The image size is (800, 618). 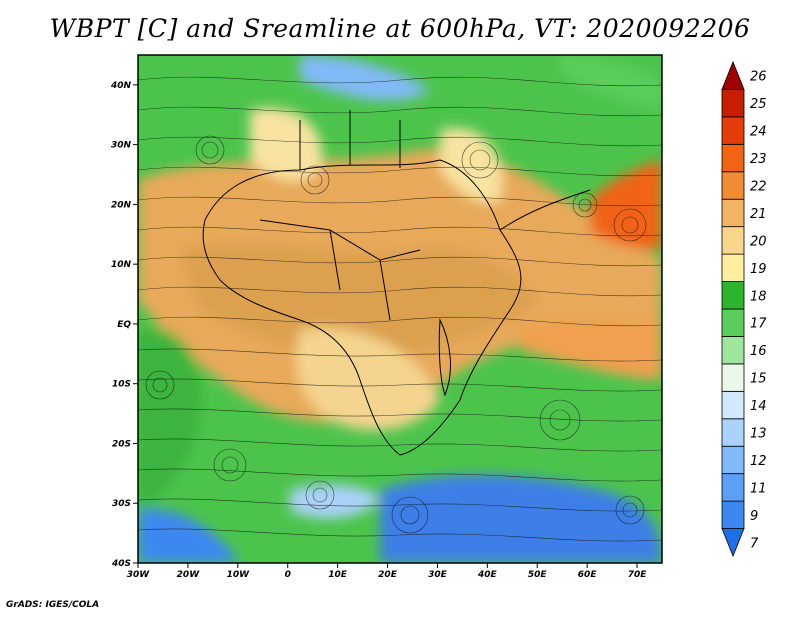 What do you see at coordinates (588, 575) in the screenshot?
I see `lon-tick-label: 60E` at bounding box center [588, 575].